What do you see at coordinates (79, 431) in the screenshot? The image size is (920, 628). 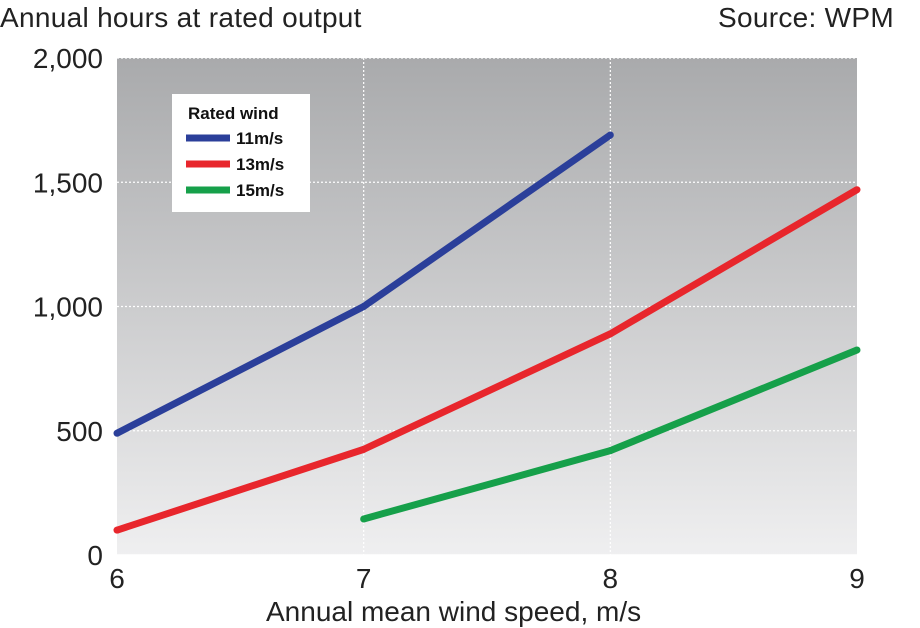 I see `y-tick-label: 500` at bounding box center [79, 431].